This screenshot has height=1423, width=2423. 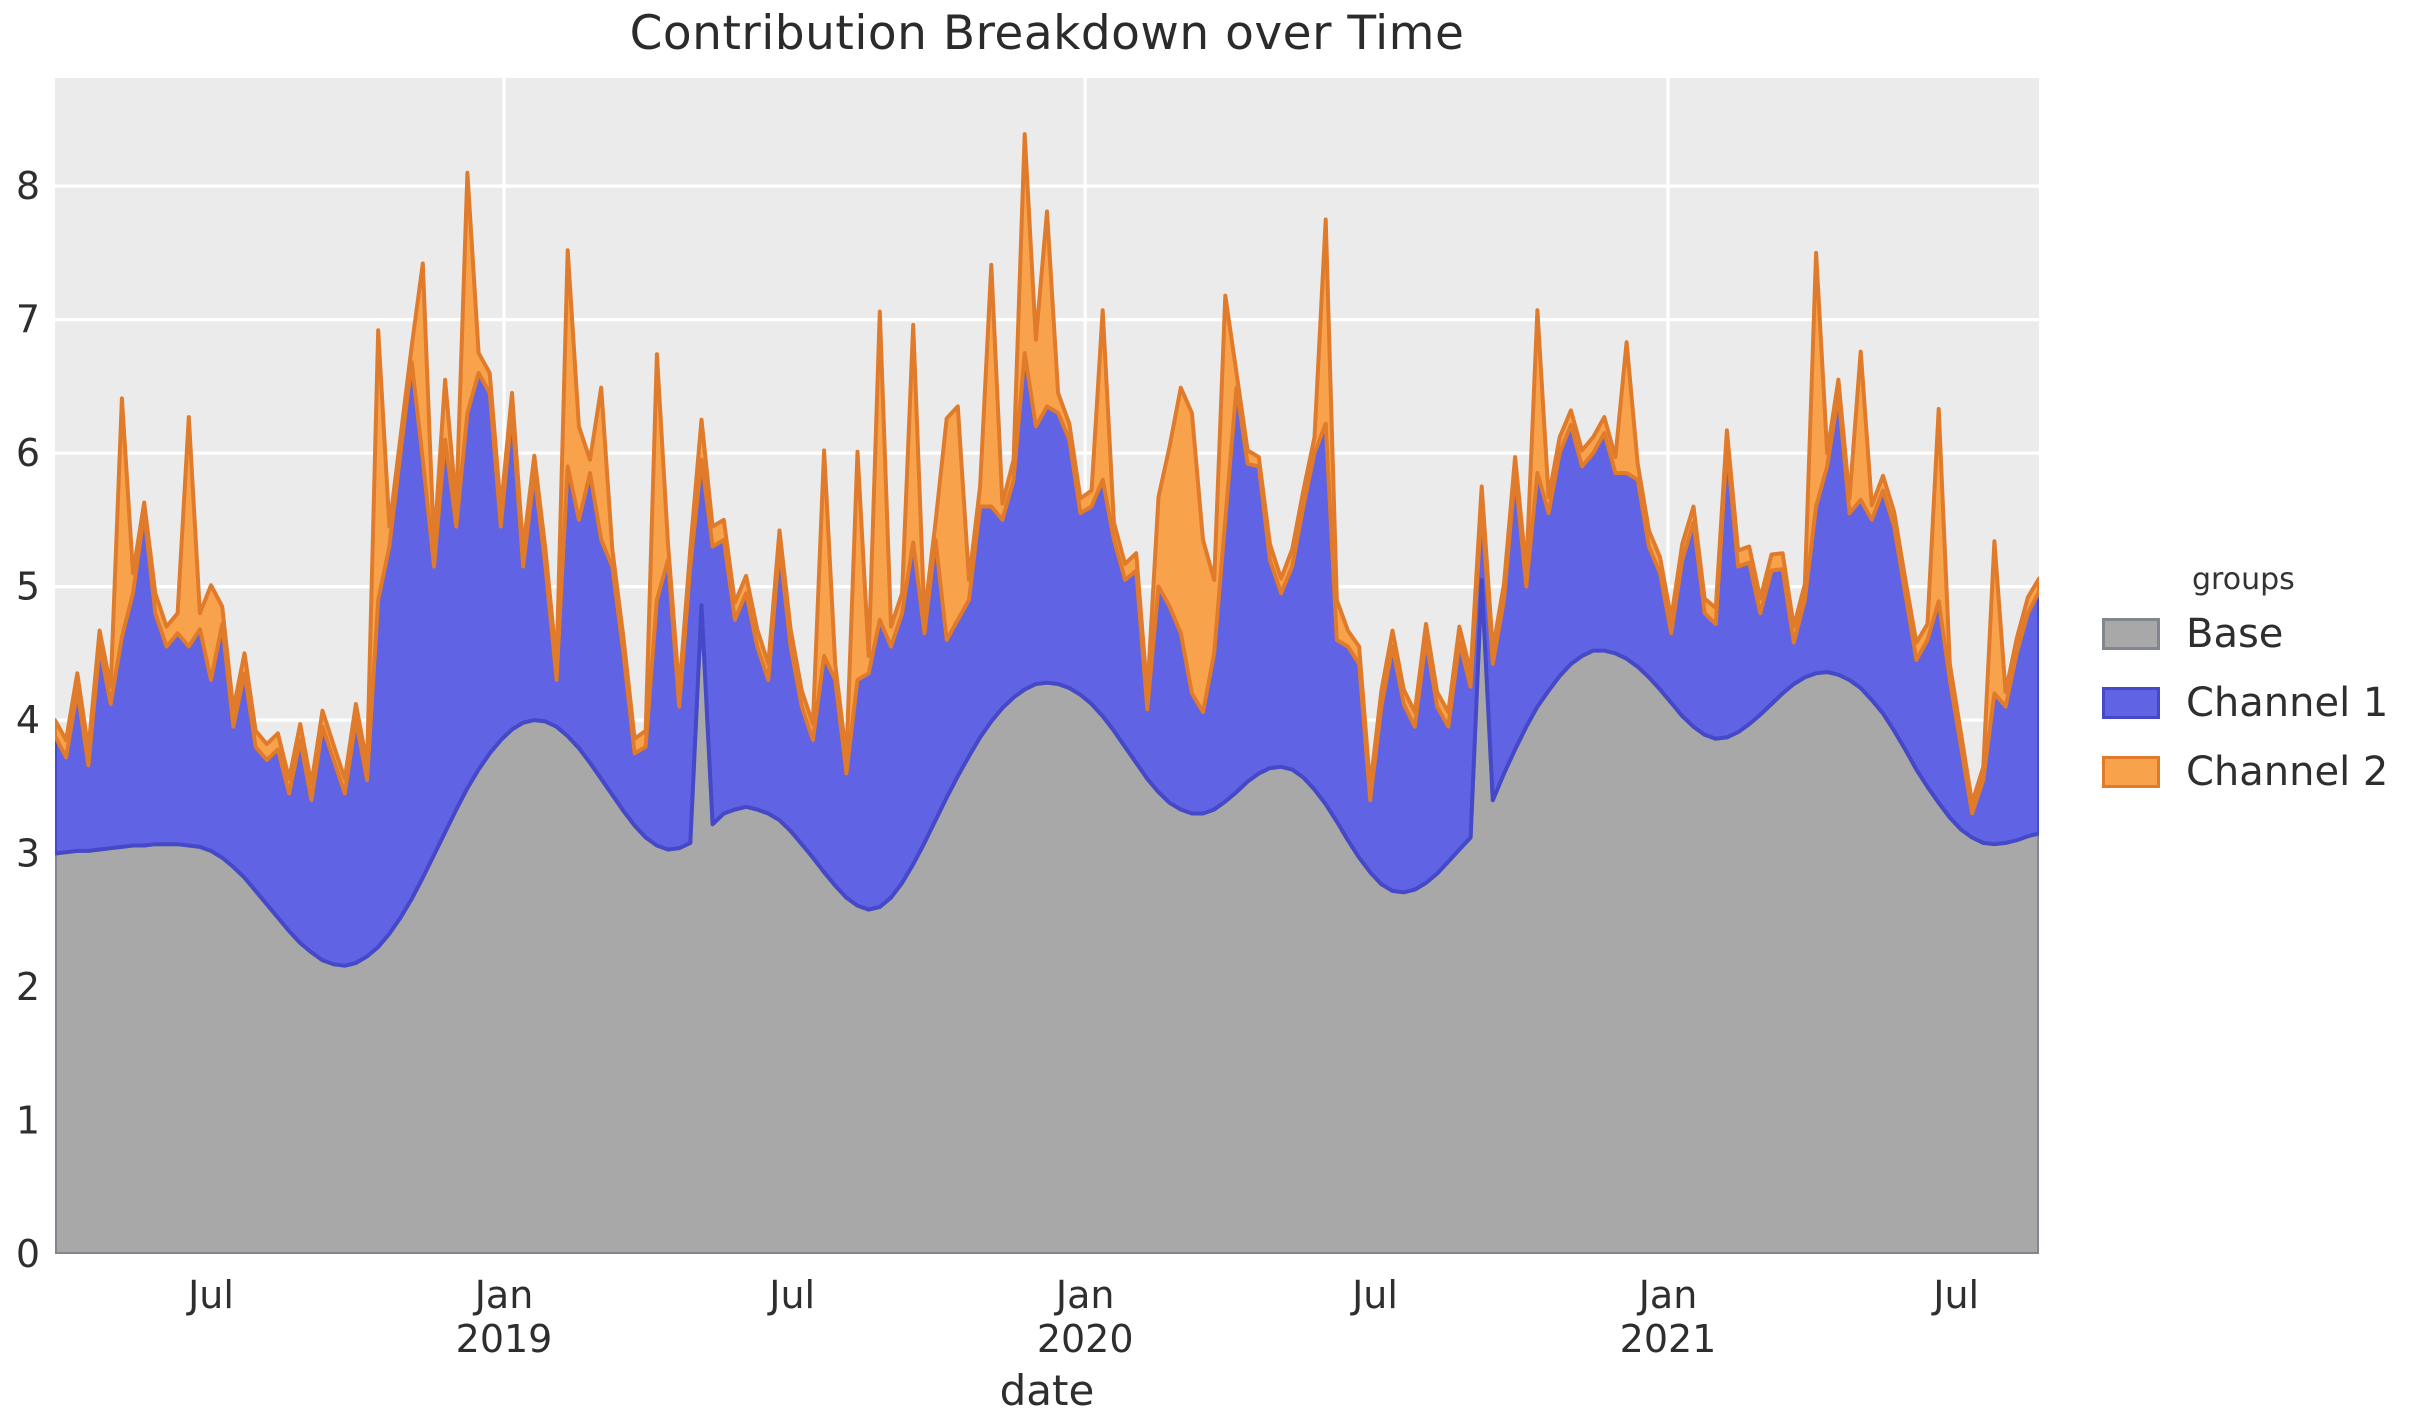 What do you see at coordinates (2243, 579) in the screenshot?
I see `legend-title: groups` at bounding box center [2243, 579].